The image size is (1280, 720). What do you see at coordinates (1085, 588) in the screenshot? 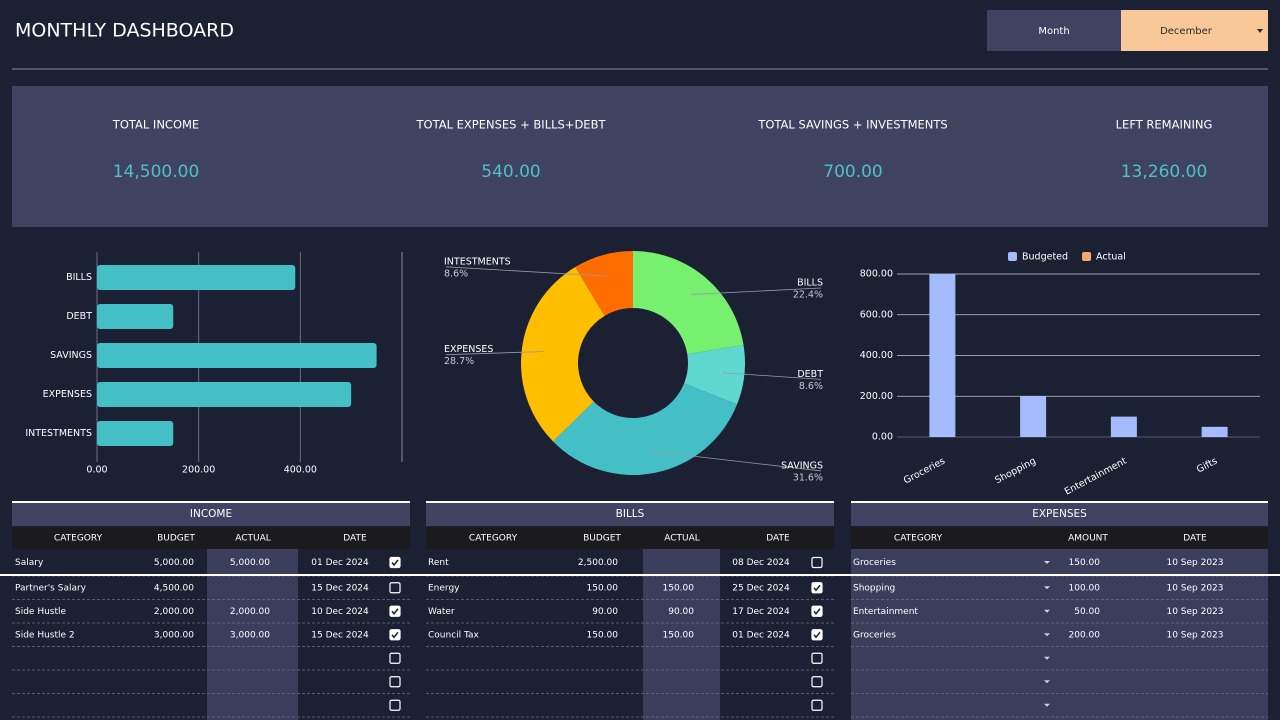
I see `cell-text: 100.00` at bounding box center [1085, 588].